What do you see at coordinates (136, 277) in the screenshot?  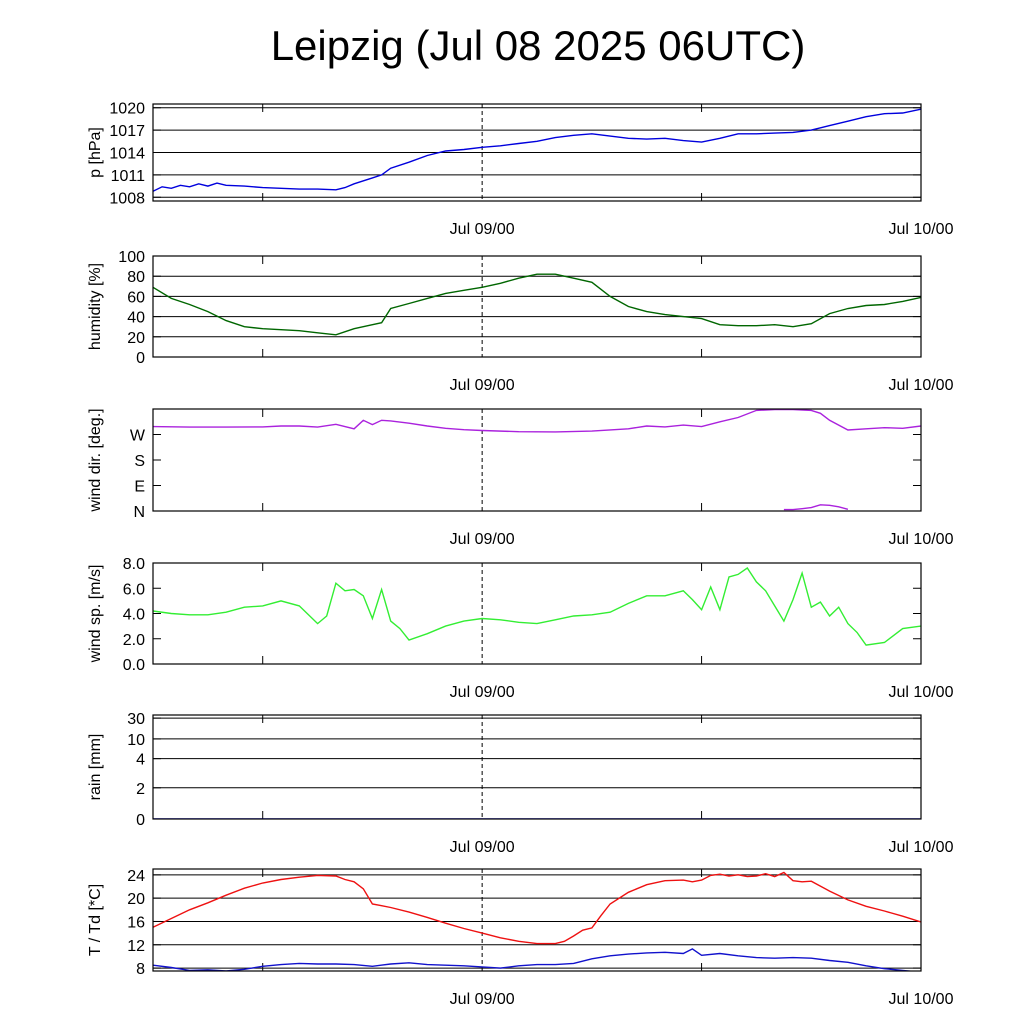 I see `y-tick-label: 80` at bounding box center [136, 277].